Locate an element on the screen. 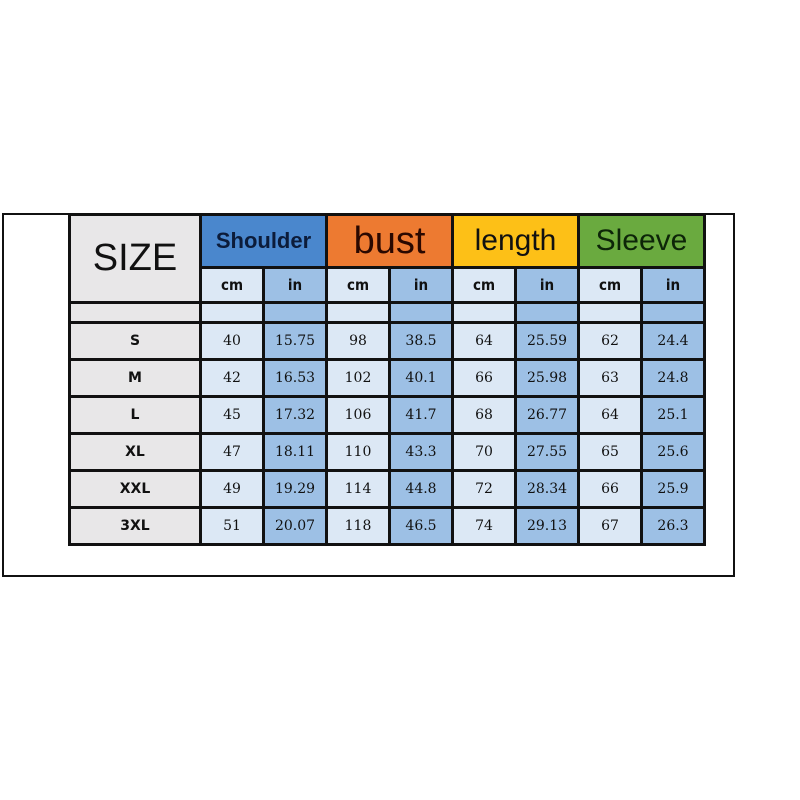 The height and width of the screenshot is (800, 800). spacer-row is located at coordinates (387, 312).